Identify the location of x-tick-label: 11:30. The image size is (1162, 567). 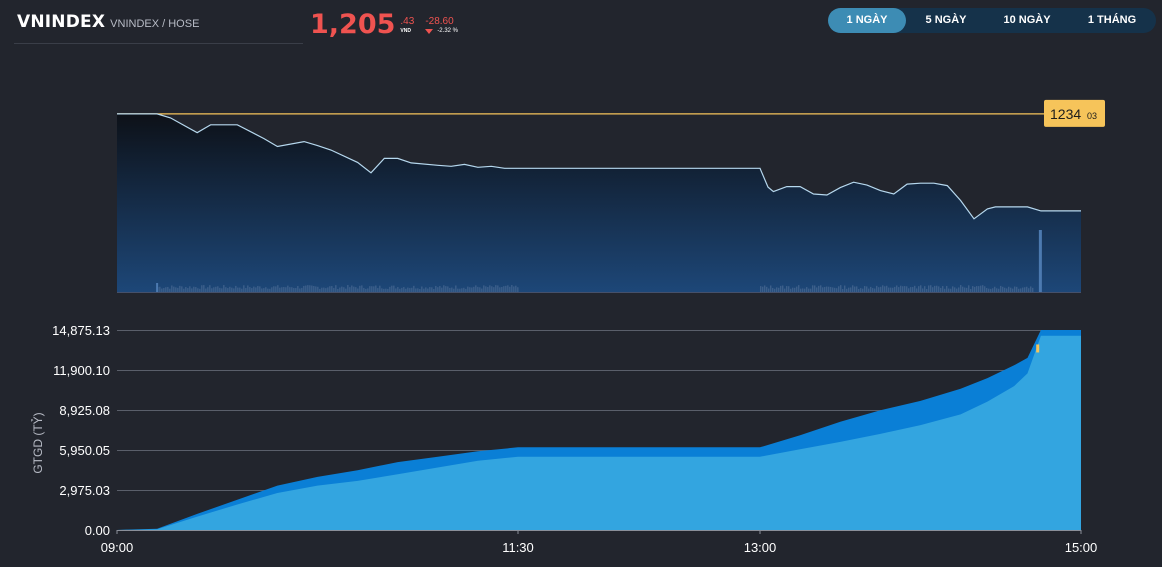
(518, 547).